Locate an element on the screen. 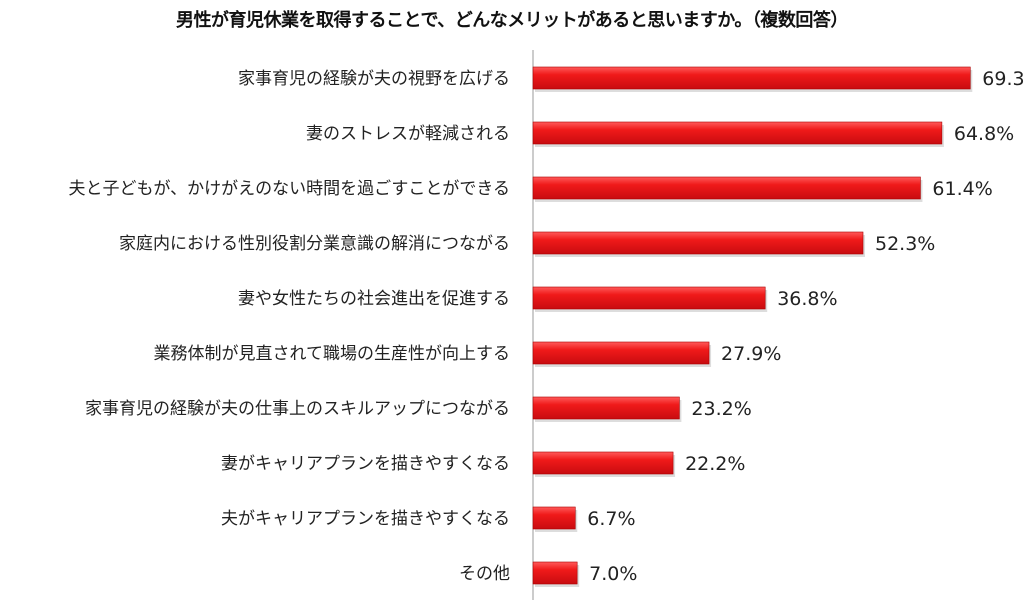 The image size is (1024, 609). value-label: 64.8% is located at coordinates (984, 134).